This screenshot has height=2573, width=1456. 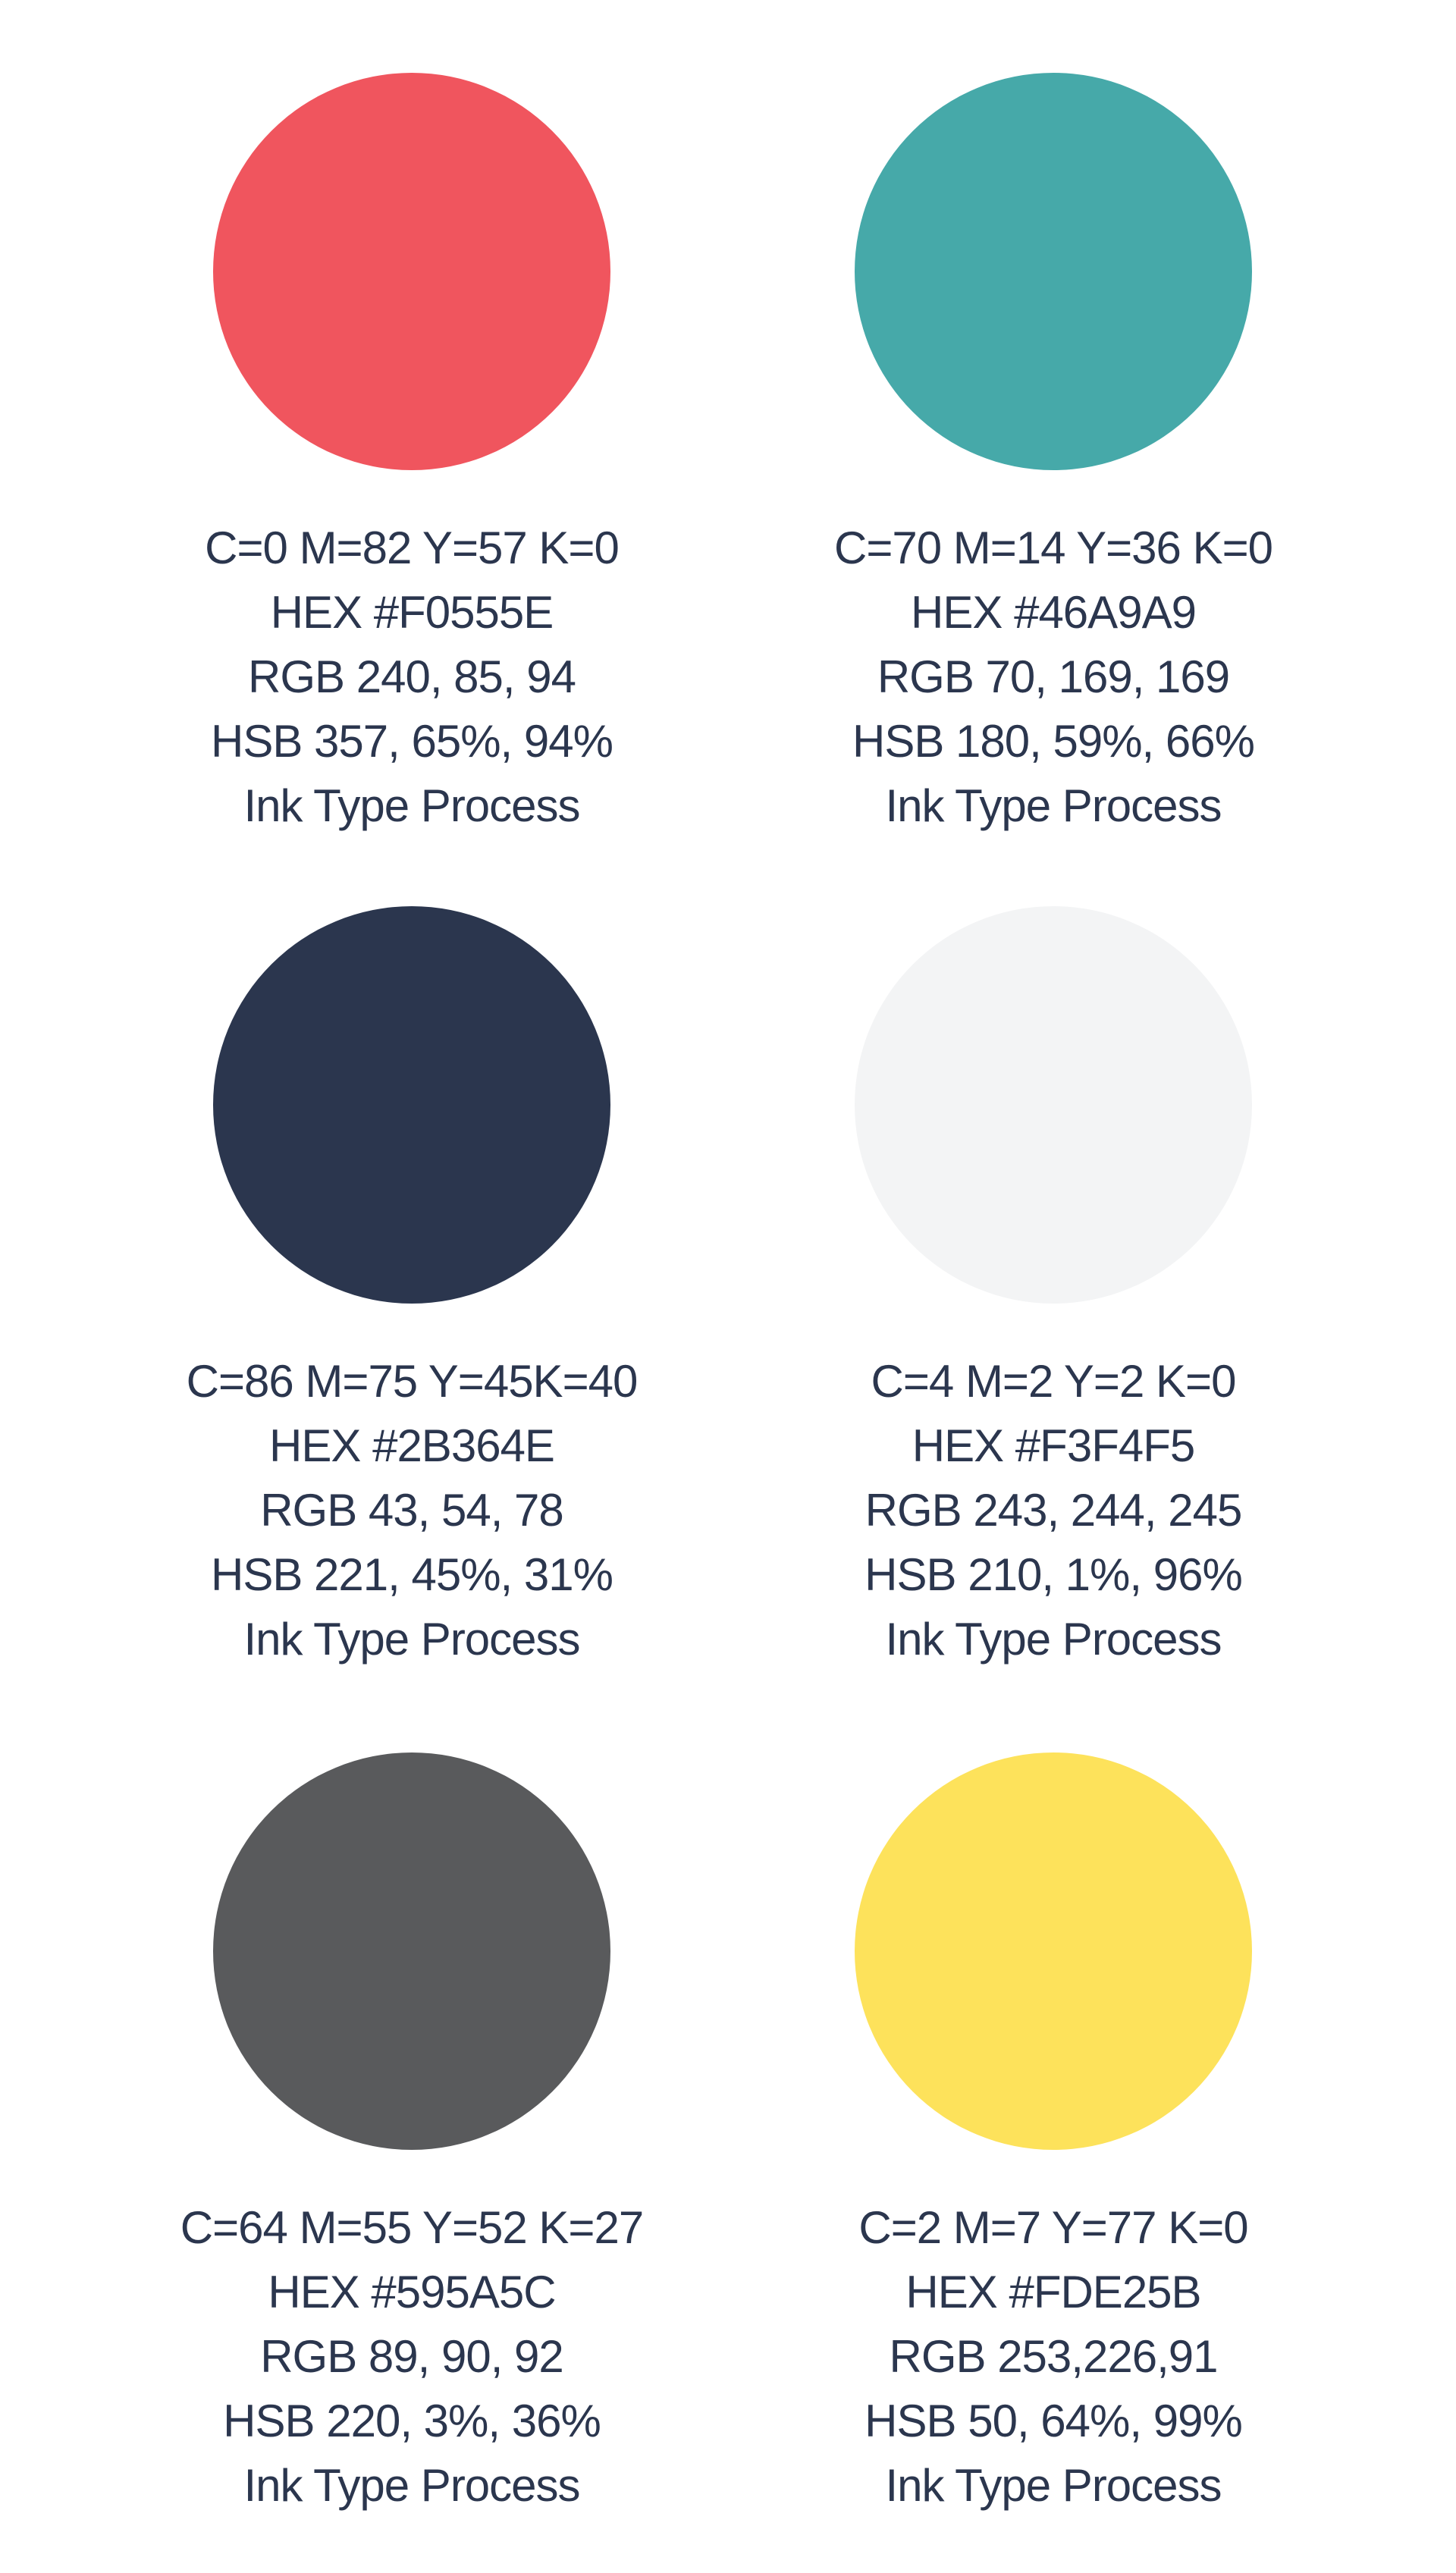 What do you see at coordinates (1054, 1381) in the screenshot?
I see `cmyk-label: C=4 M=2 Y=2 K=0` at bounding box center [1054, 1381].